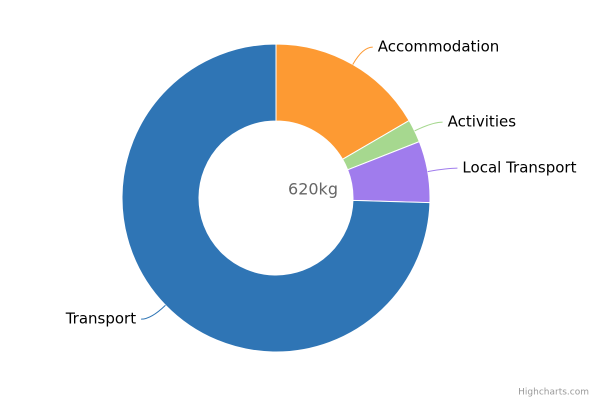 The width and height of the screenshot is (600, 400). Describe the element at coordinates (342, 101) in the screenshot. I see `donut-segment` at that location.